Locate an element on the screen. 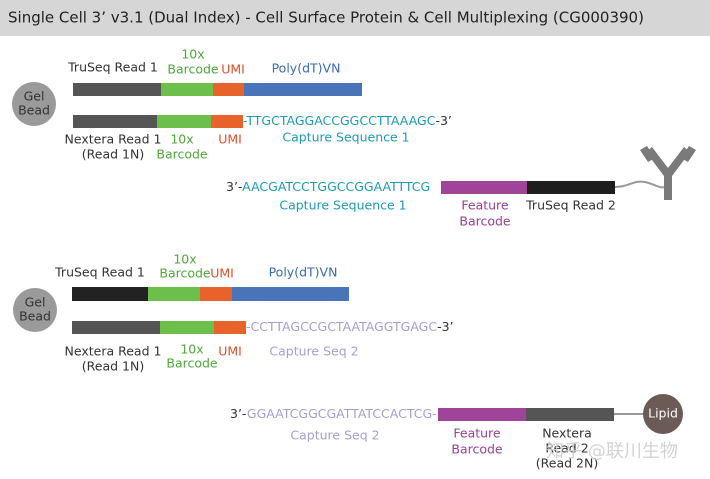  lipid is located at coordinates (663, 414).